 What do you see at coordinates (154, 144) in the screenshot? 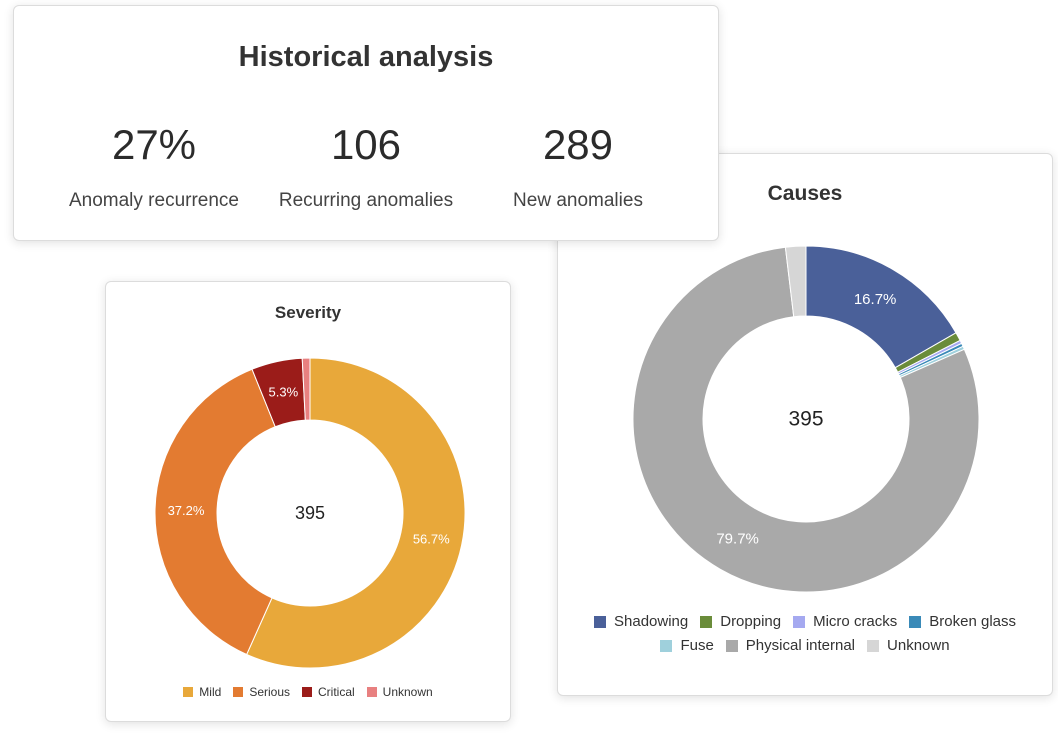
I see `metric-value: 27%` at bounding box center [154, 144].